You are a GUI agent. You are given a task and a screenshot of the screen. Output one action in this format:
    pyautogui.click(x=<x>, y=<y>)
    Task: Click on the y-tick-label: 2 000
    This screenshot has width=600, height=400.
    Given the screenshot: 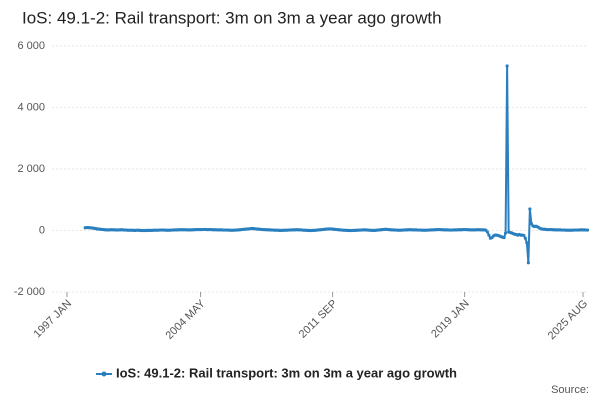 What is the action you would take?
    pyautogui.click(x=31, y=169)
    